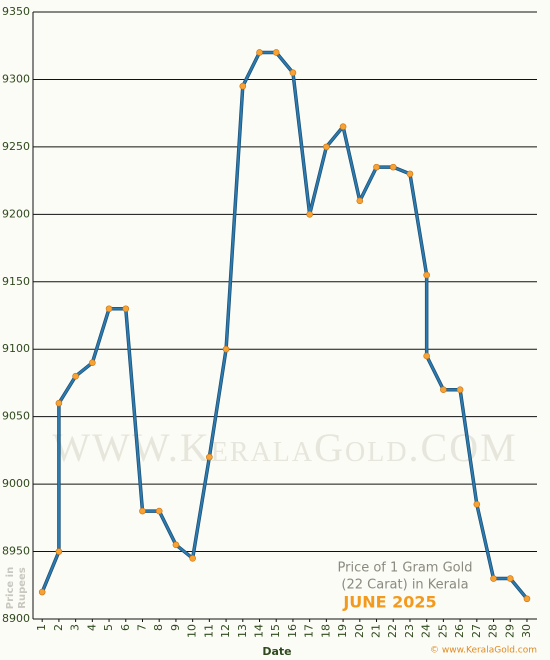 The width and height of the screenshot is (550, 660). I want to click on footer: © www.KeralaGold.com, so click(483, 651).